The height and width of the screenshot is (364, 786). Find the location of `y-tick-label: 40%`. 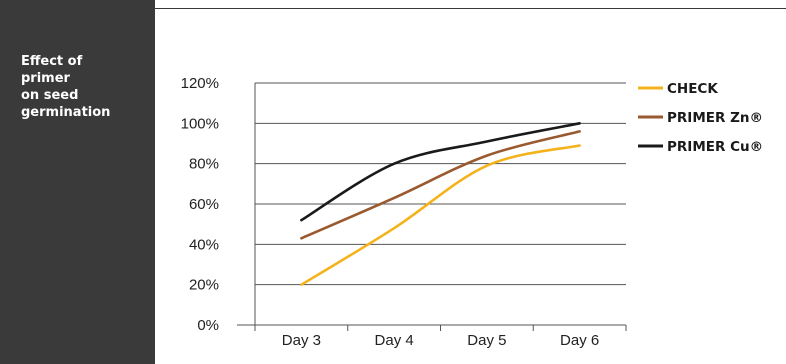

y-tick-label: 40% is located at coordinates (204, 244).